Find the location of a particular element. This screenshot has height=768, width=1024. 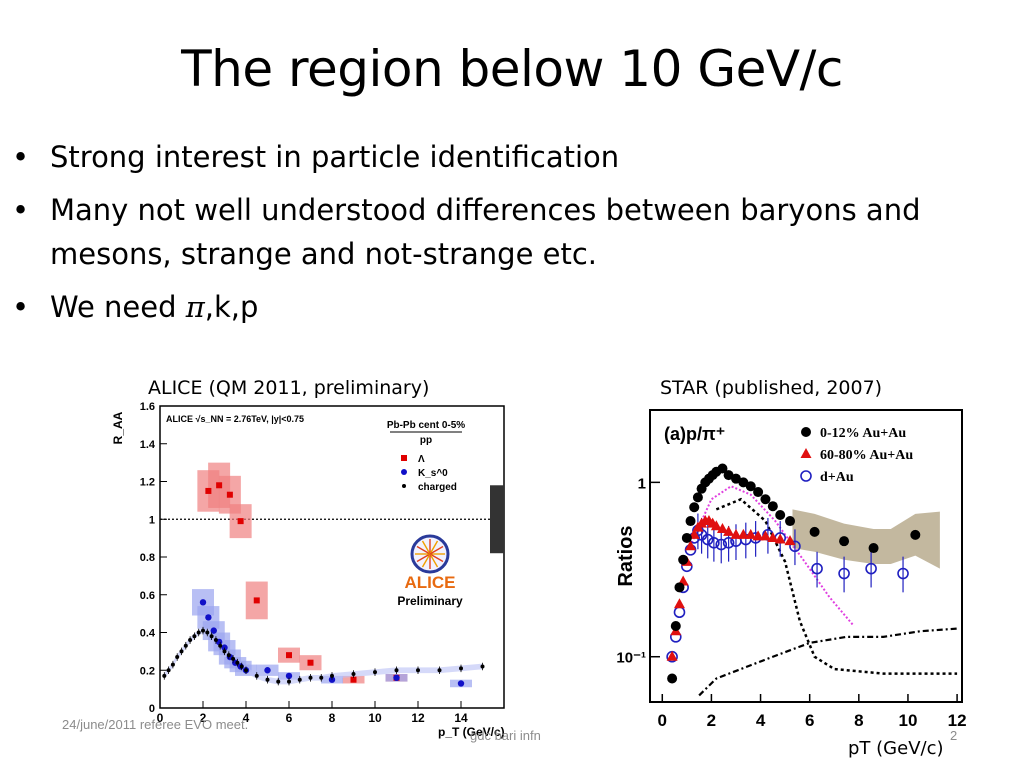

y-tick-label: 1 is located at coordinates (152, 520).